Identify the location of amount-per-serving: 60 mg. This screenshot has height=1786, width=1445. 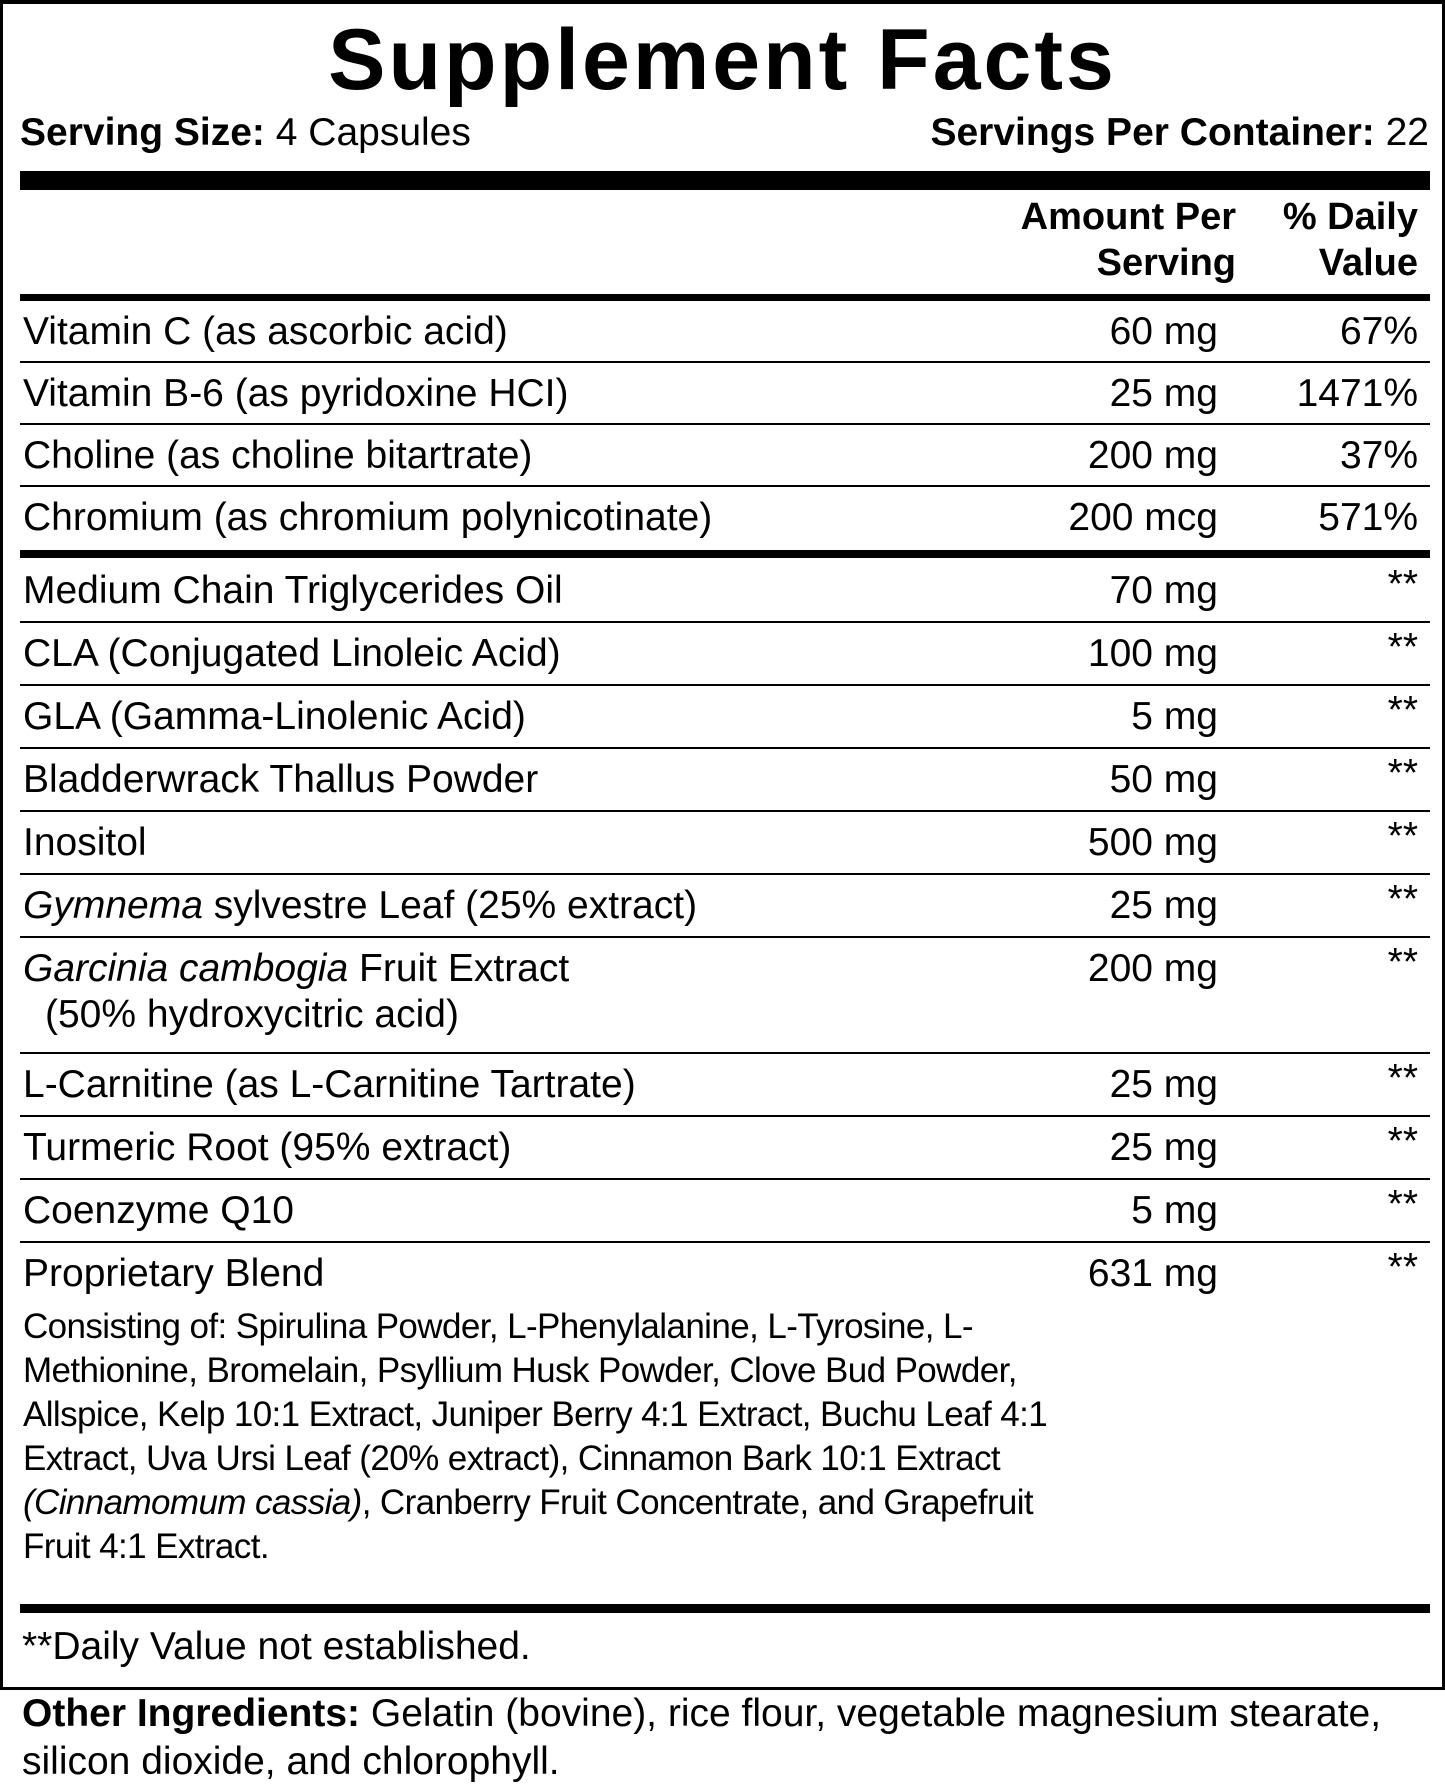
(1163, 331).